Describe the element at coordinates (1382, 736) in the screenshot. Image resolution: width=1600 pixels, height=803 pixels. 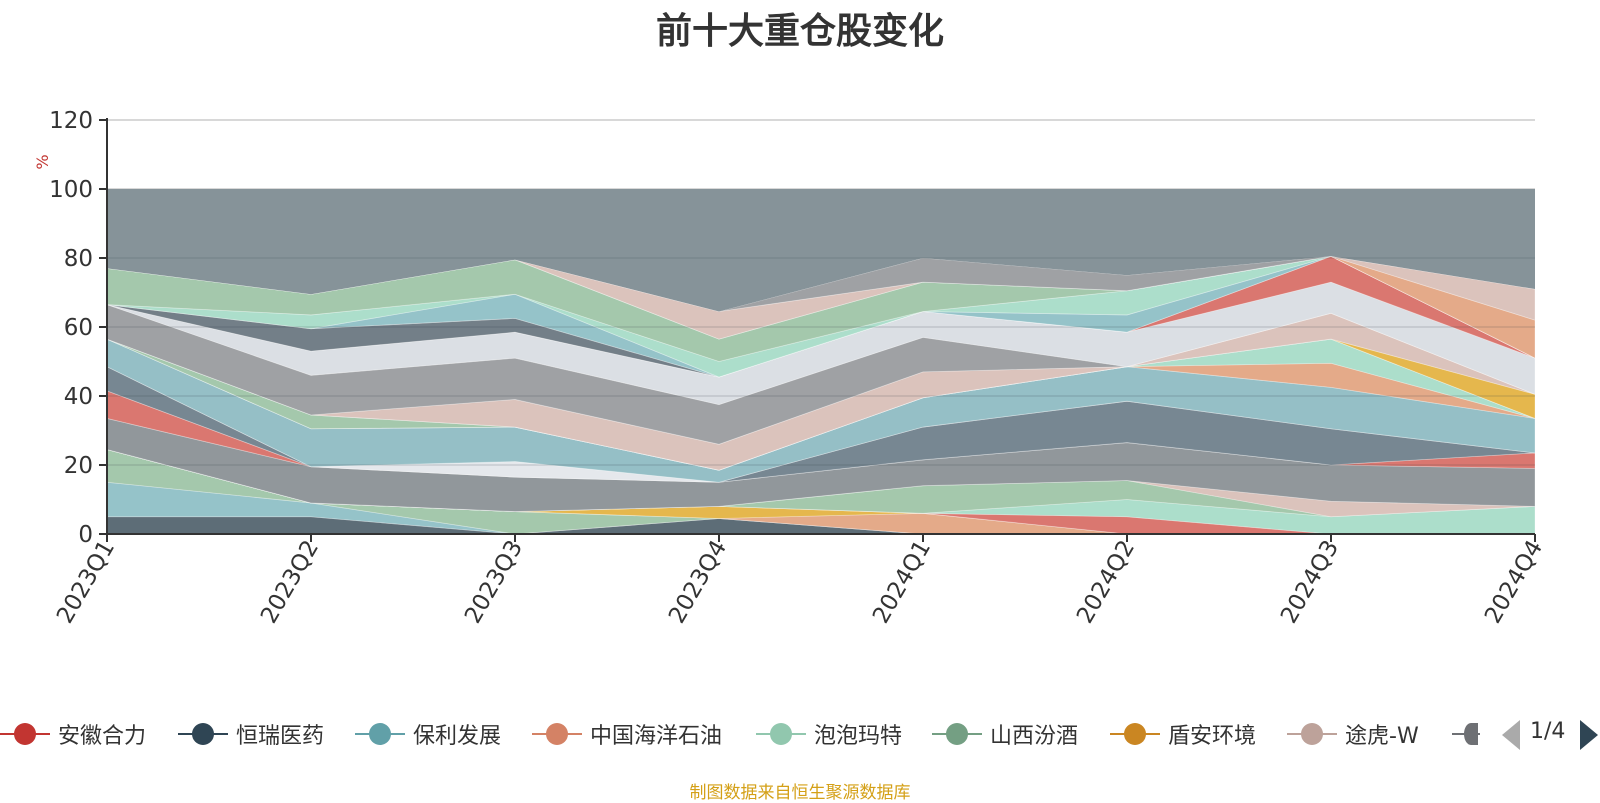
I see `legend-label: 途虎-W` at that location.